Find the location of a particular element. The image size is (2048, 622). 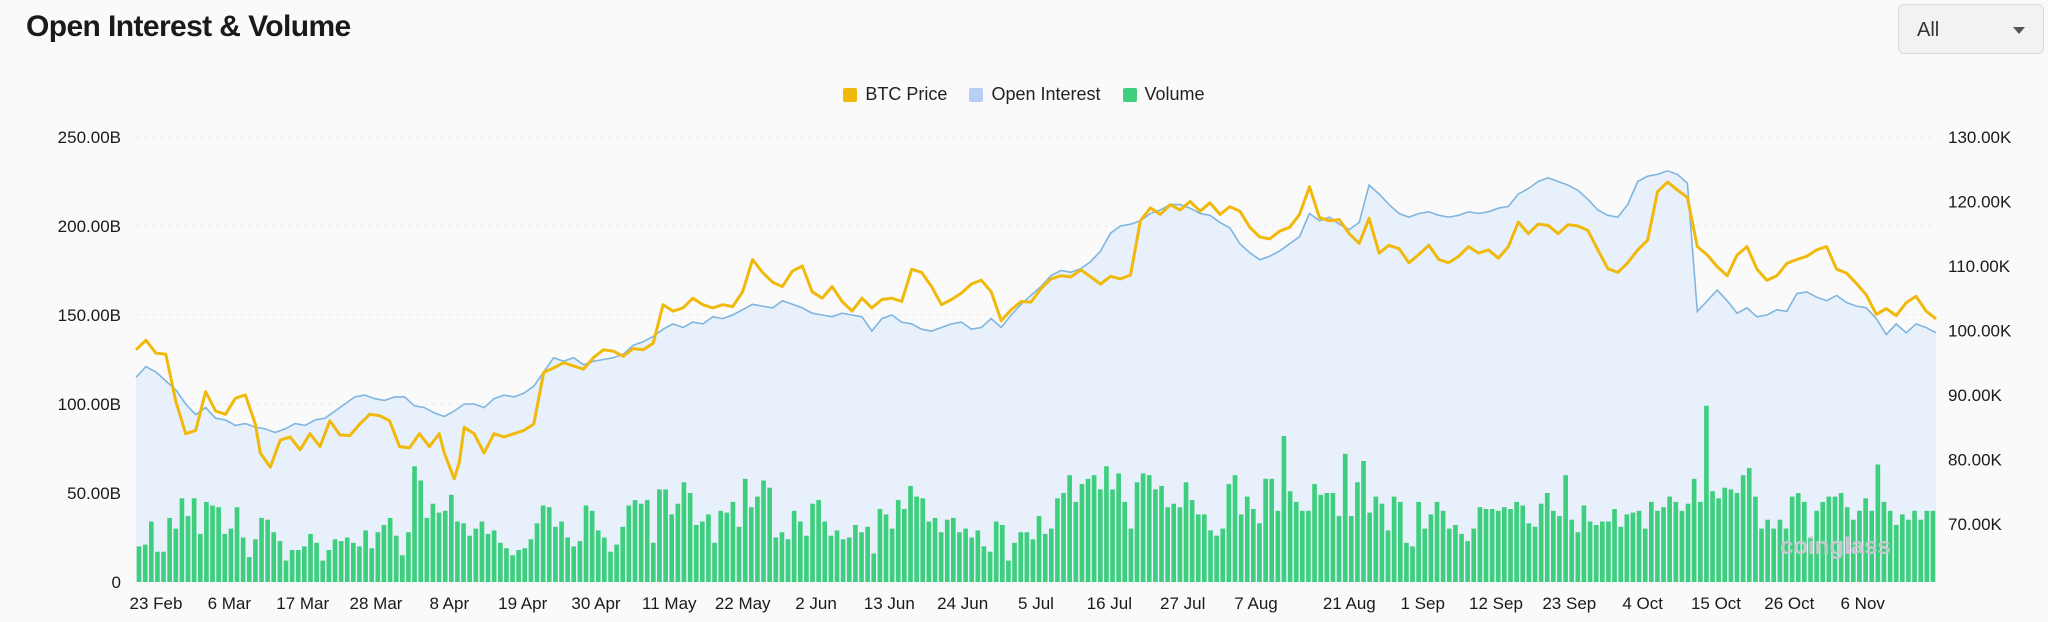

time-range-select: All is located at coordinates (1971, 29).